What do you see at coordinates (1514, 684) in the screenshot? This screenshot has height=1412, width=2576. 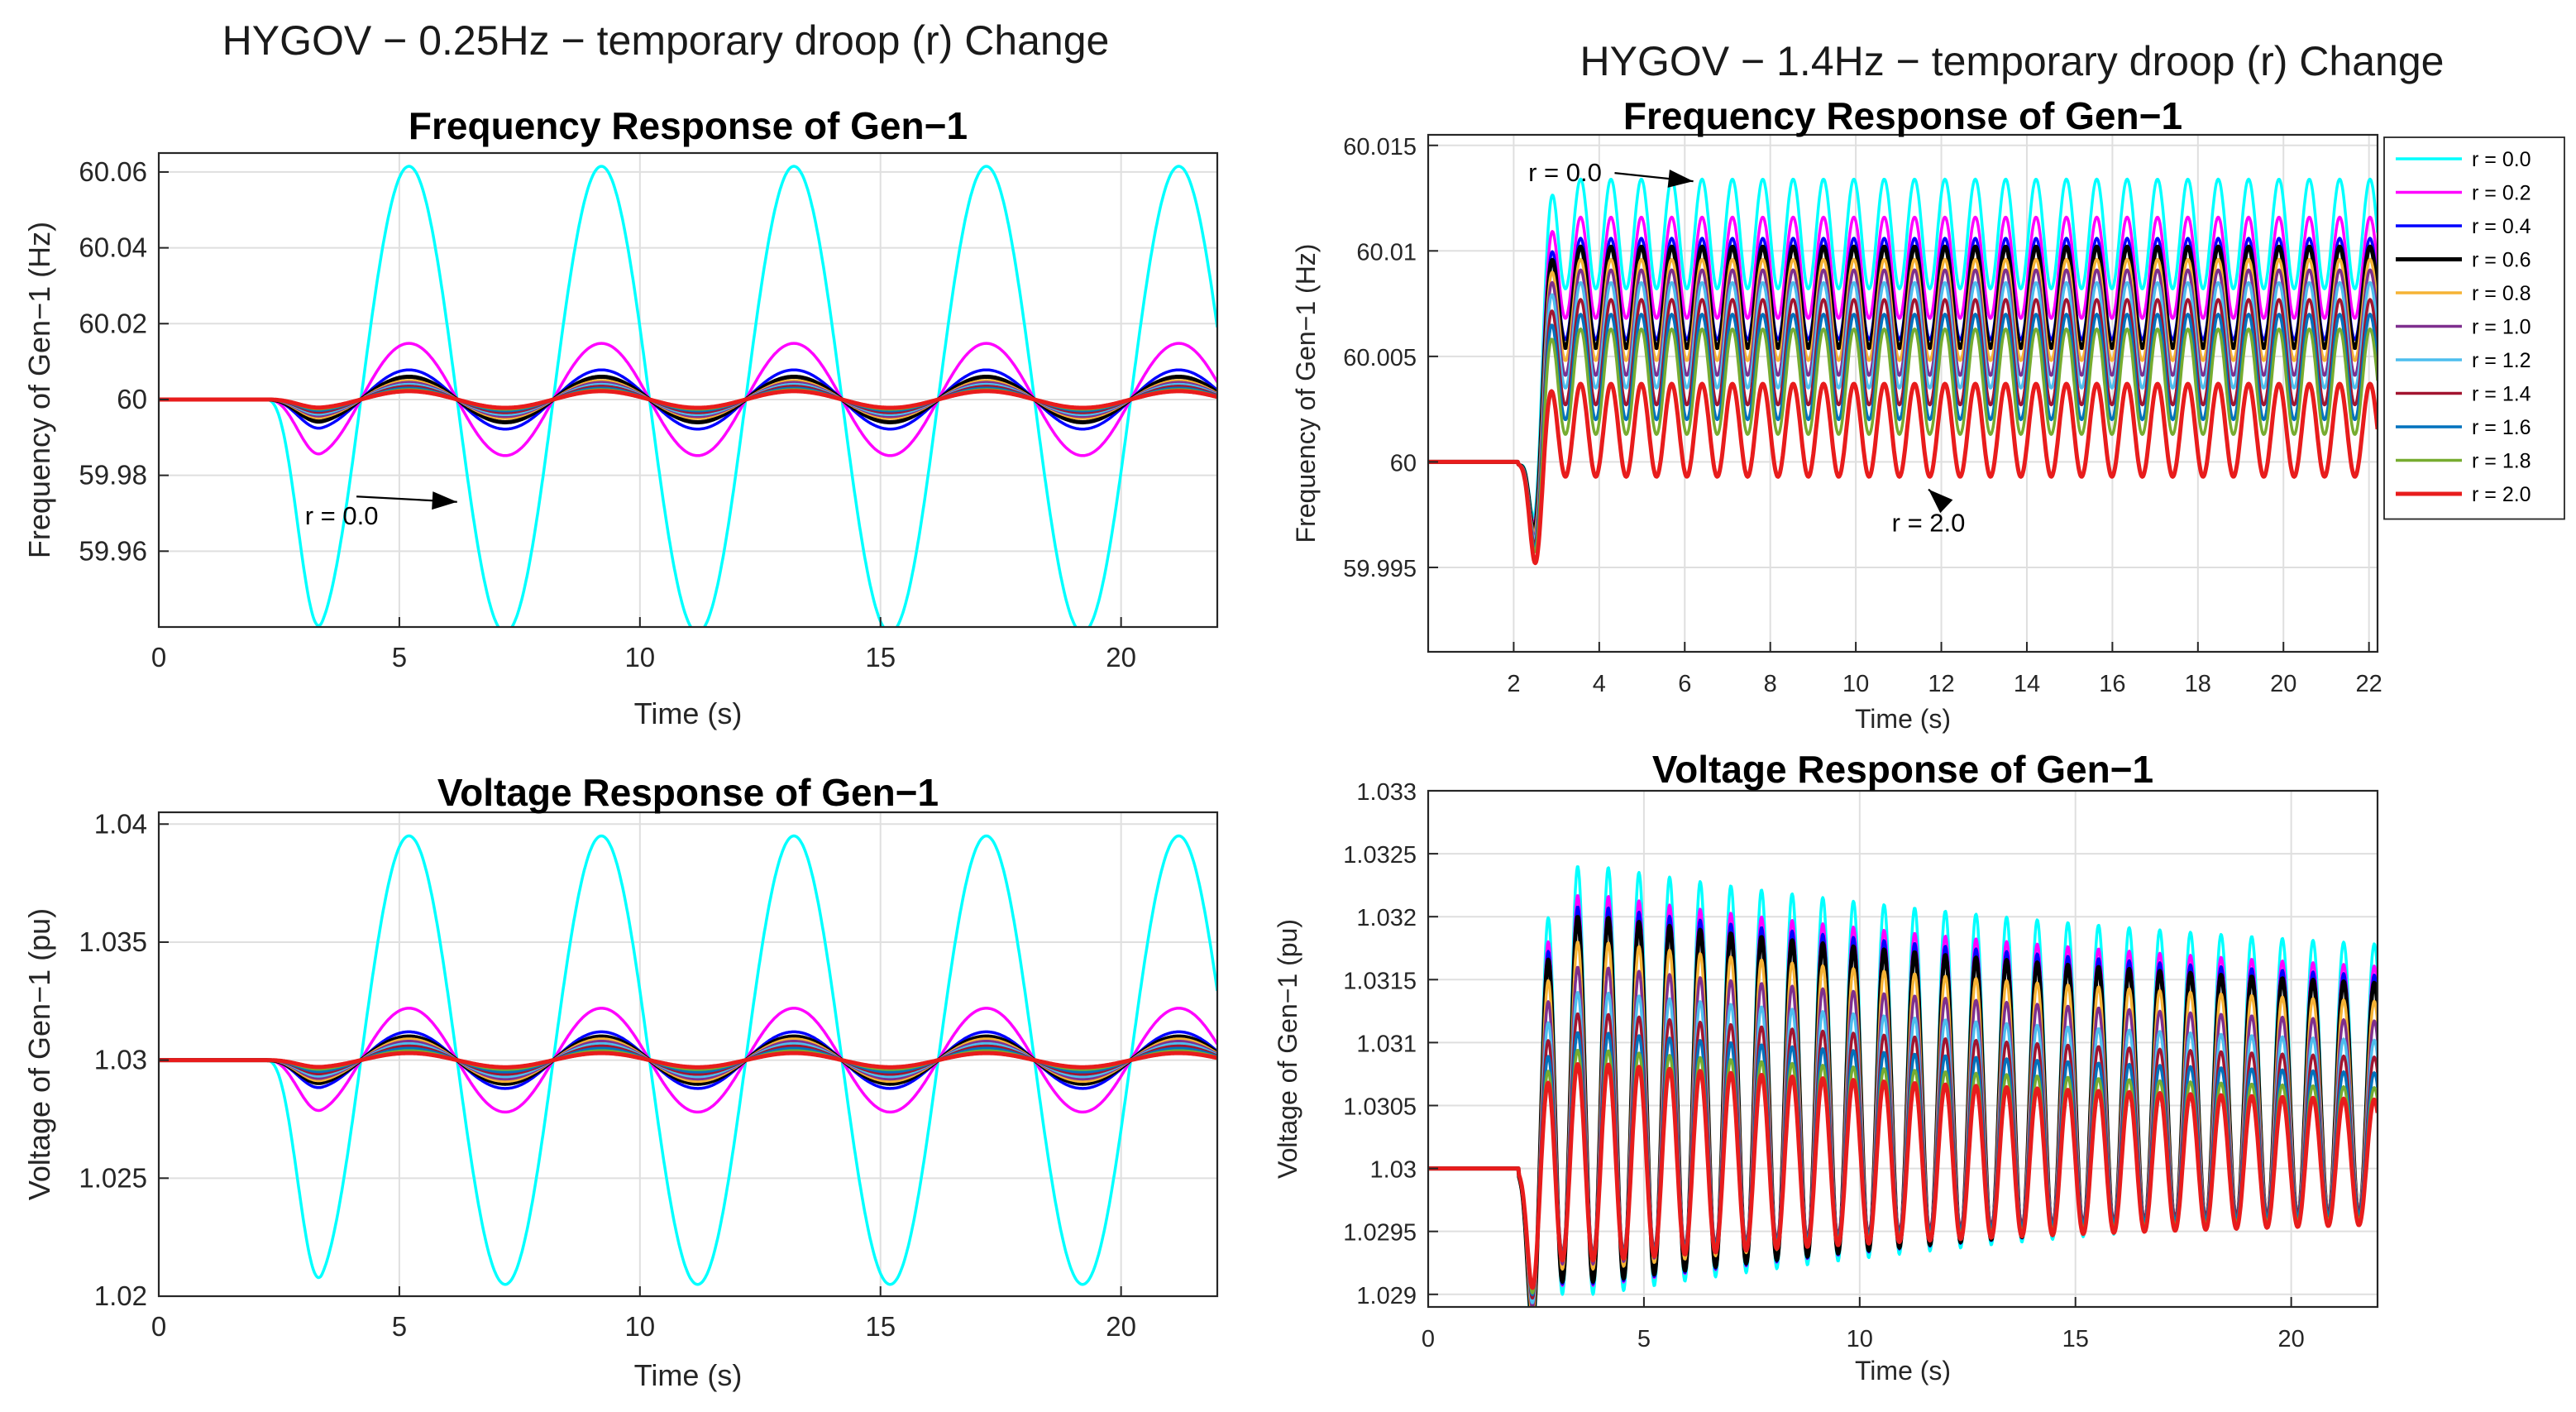 I see `x-tick-label: 2` at bounding box center [1514, 684].